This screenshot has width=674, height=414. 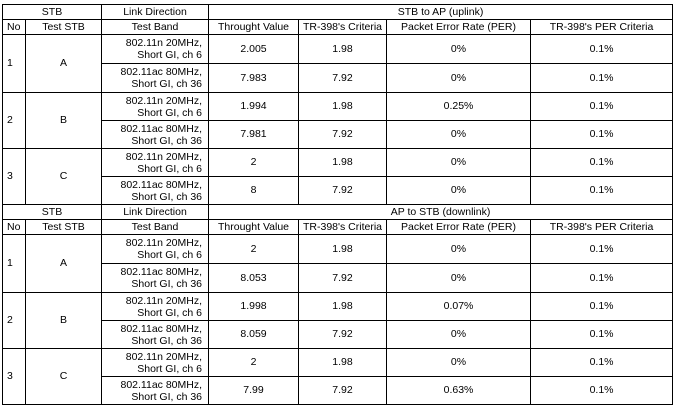 What do you see at coordinates (459, 306) in the screenshot?
I see `per-value: 0.07%` at bounding box center [459, 306].